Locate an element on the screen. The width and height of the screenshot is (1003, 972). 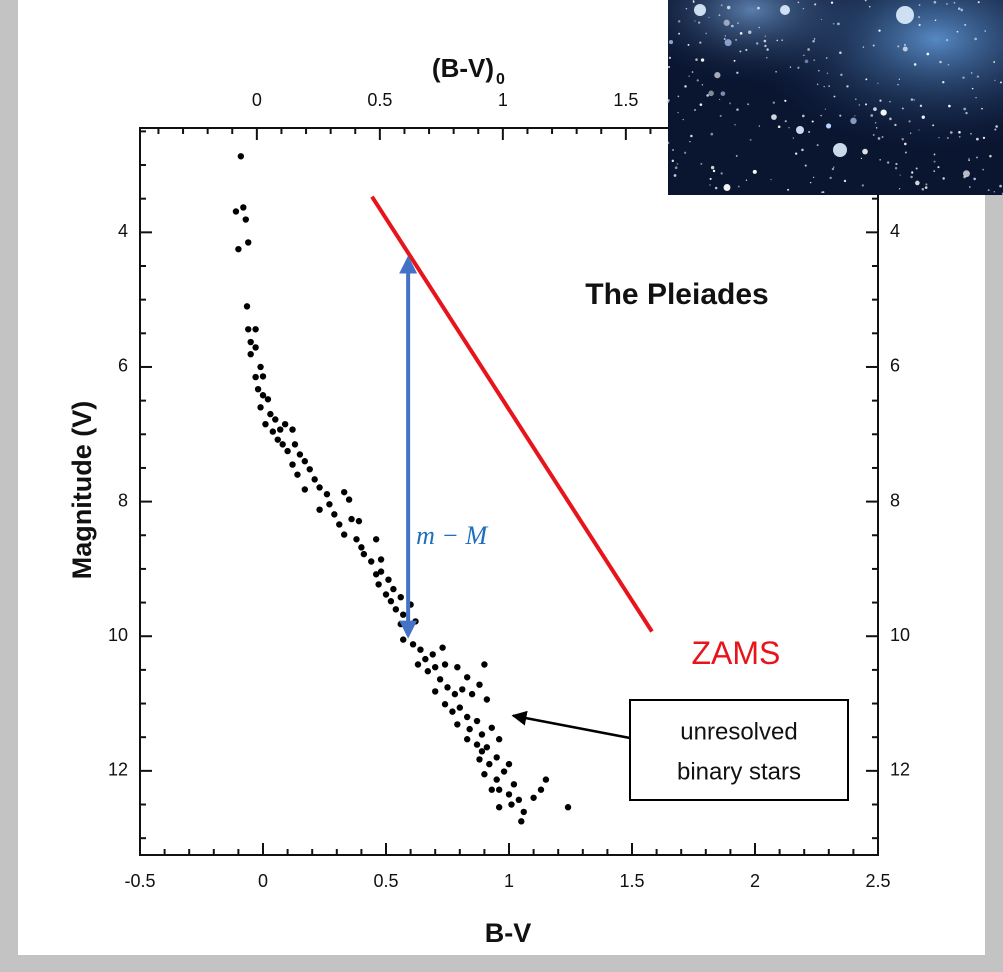
x2-tick-label: 0 is located at coordinates (257, 100).